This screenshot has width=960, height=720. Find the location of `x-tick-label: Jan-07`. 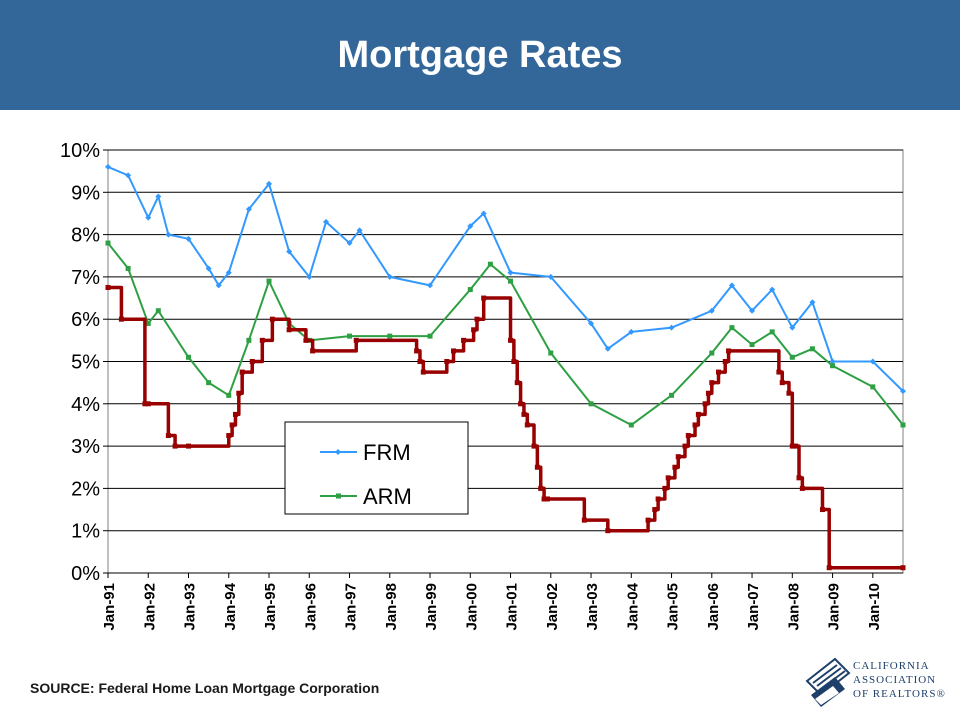

x-tick-label: Jan-07 is located at coordinates (753, 607).